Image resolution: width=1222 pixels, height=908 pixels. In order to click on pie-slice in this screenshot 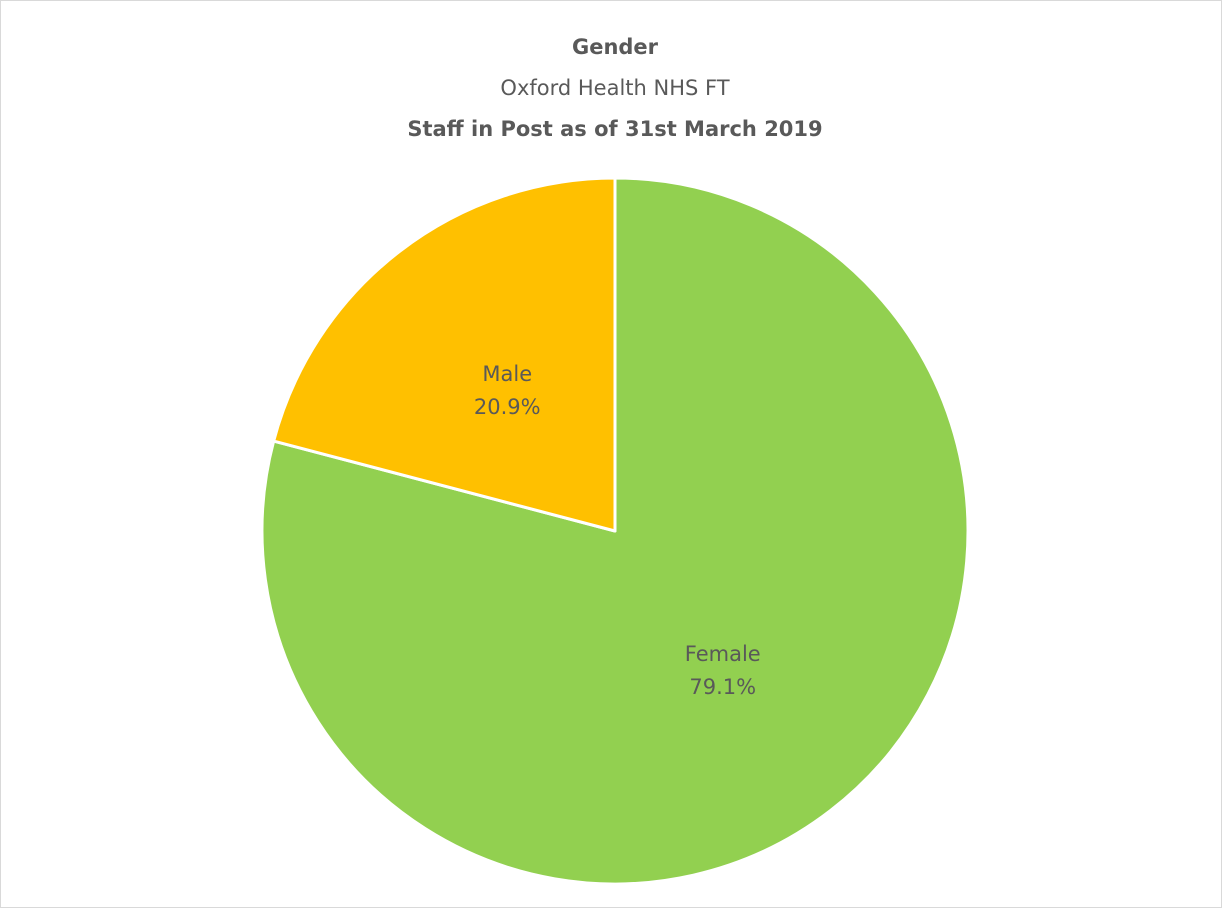, I will do `click(444, 354)`.